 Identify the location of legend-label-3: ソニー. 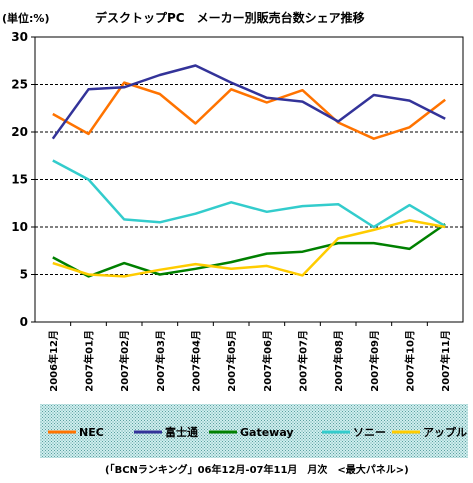
(369, 432).